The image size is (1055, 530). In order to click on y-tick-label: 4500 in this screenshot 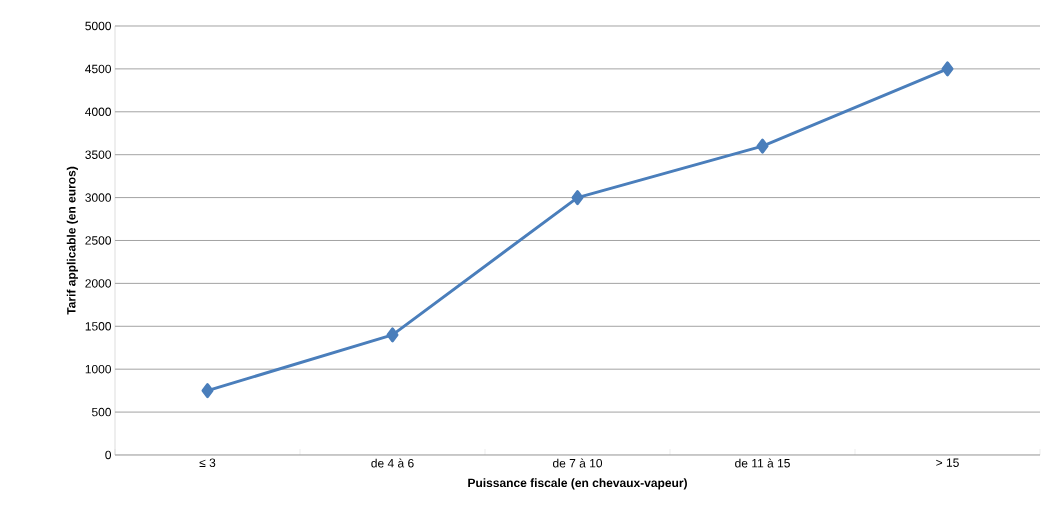, I will do `click(98, 69)`.